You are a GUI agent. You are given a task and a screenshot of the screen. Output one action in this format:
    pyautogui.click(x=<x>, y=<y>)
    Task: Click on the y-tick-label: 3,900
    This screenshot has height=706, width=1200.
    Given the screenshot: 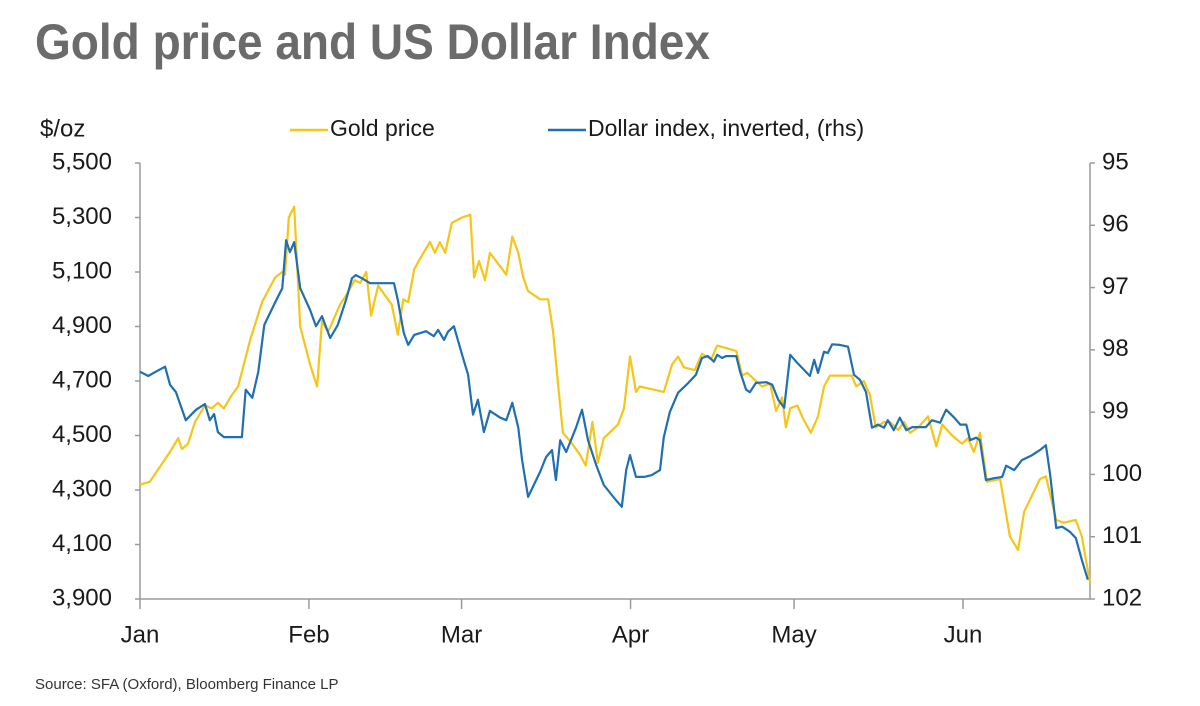 What is the action you would take?
    pyautogui.click(x=82, y=597)
    